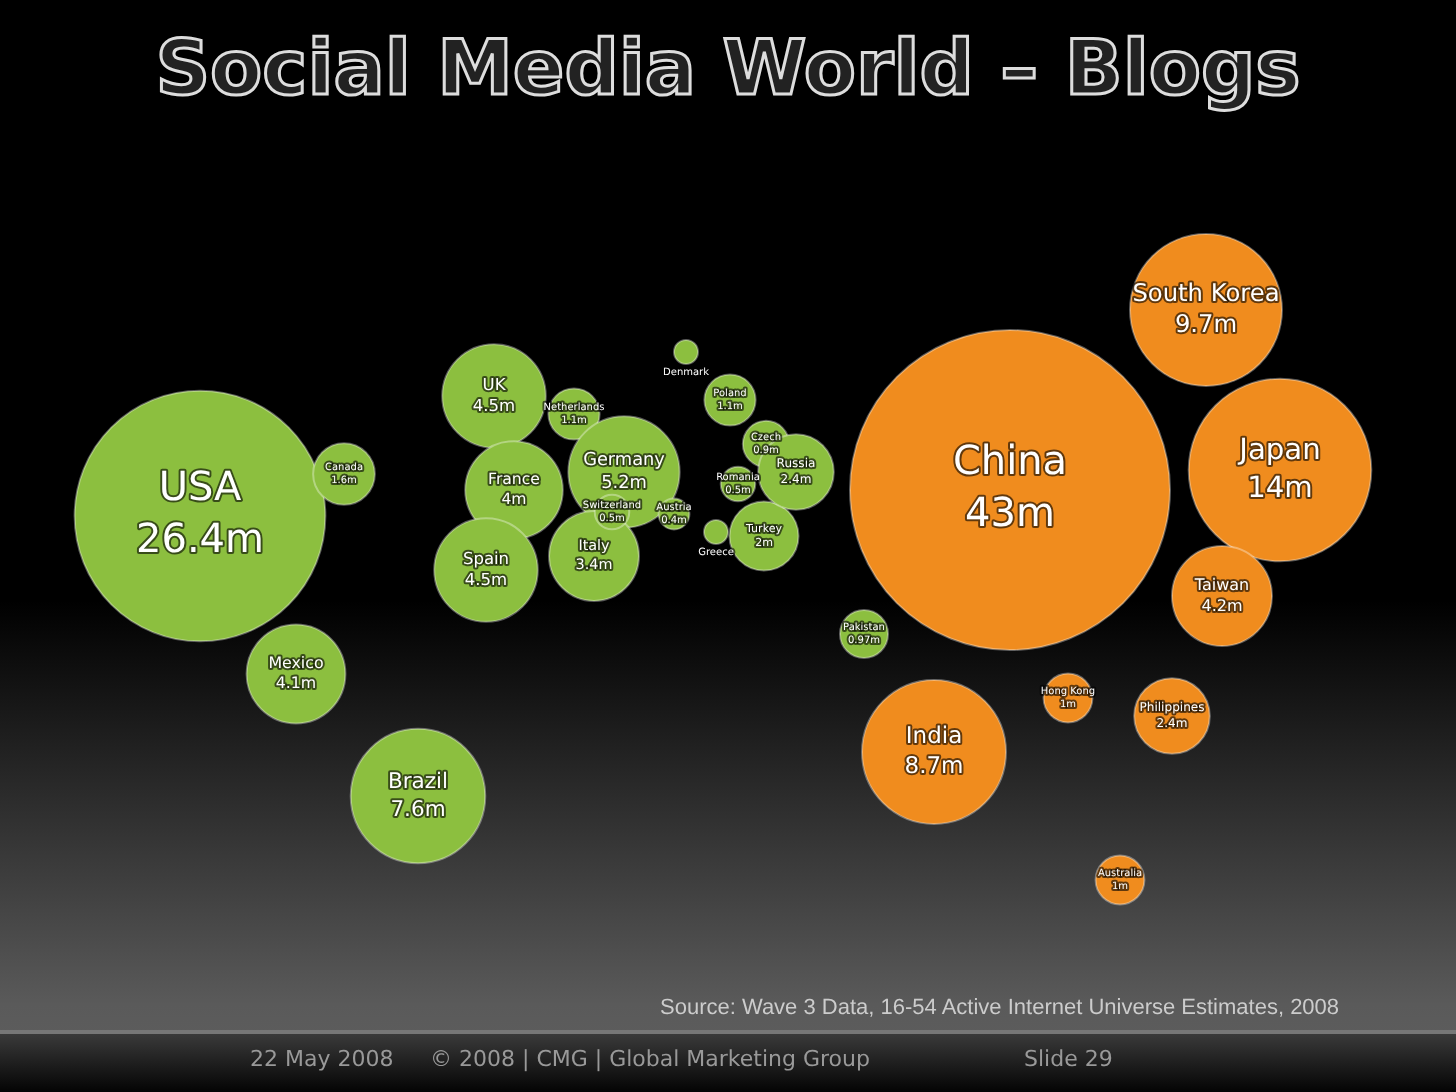 The height and width of the screenshot is (1092, 1456). I want to click on category-label: Brazil, so click(418, 780).